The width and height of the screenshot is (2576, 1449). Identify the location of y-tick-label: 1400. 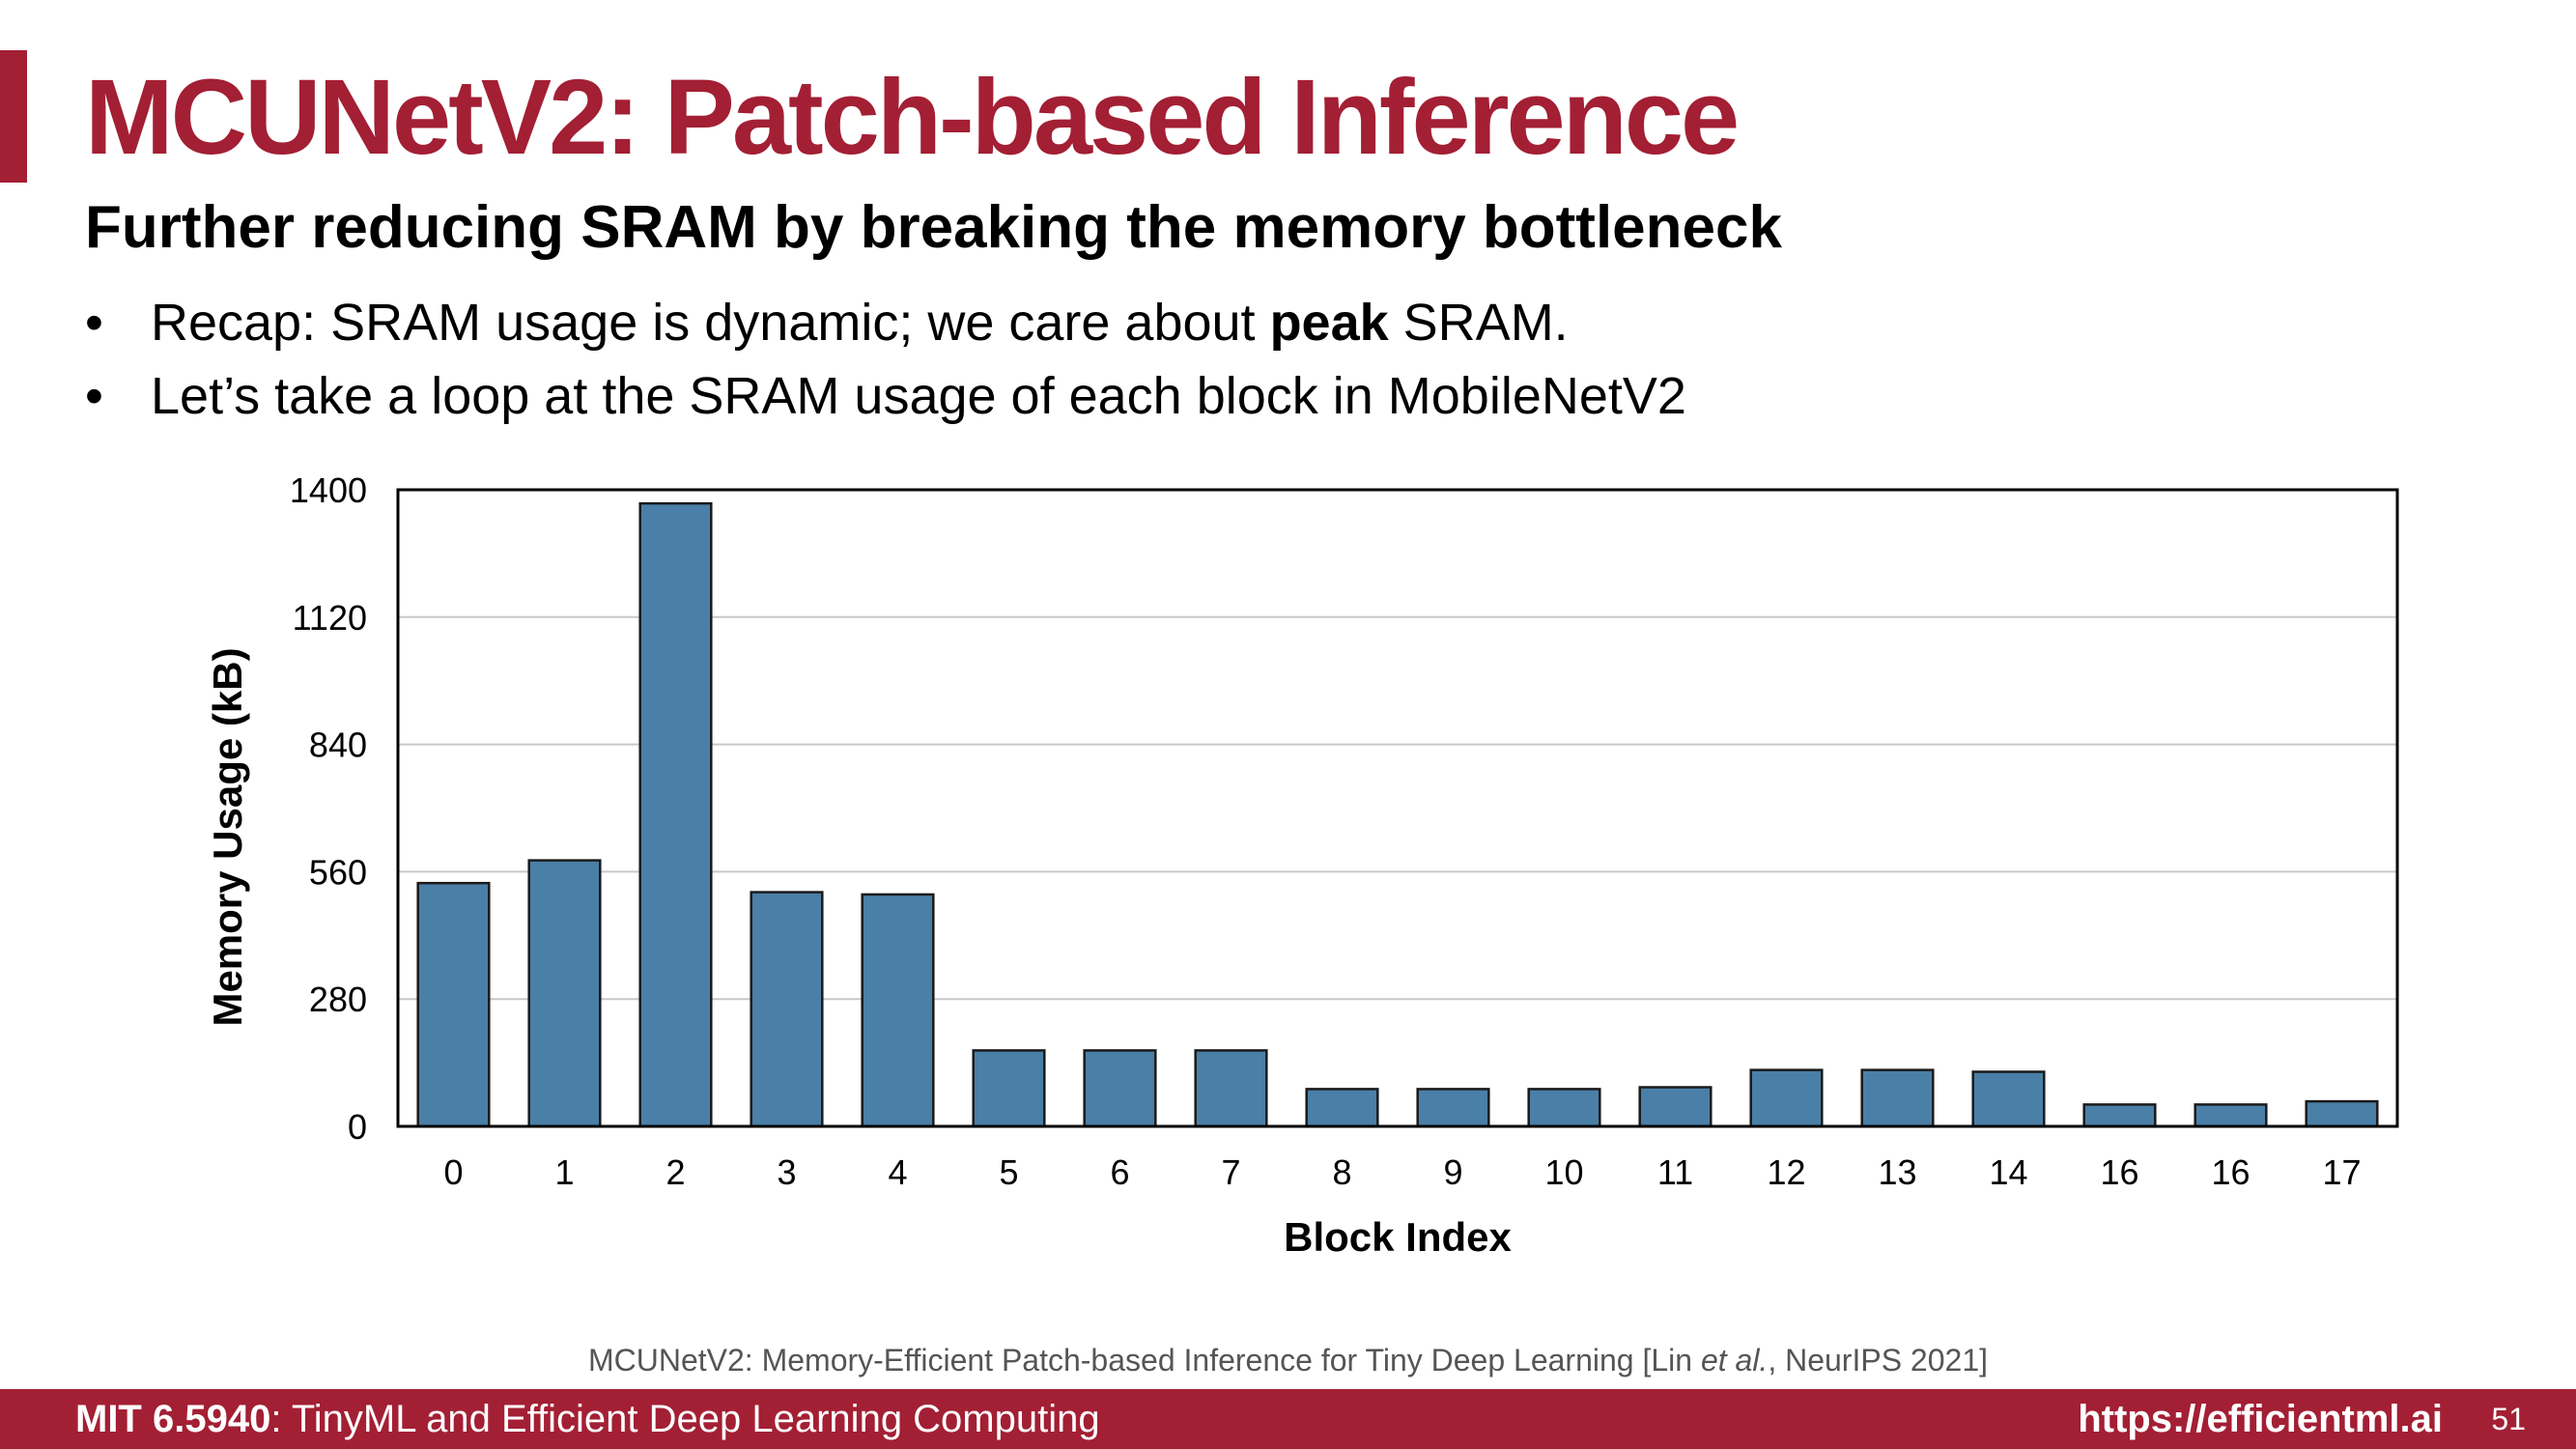
(328, 490).